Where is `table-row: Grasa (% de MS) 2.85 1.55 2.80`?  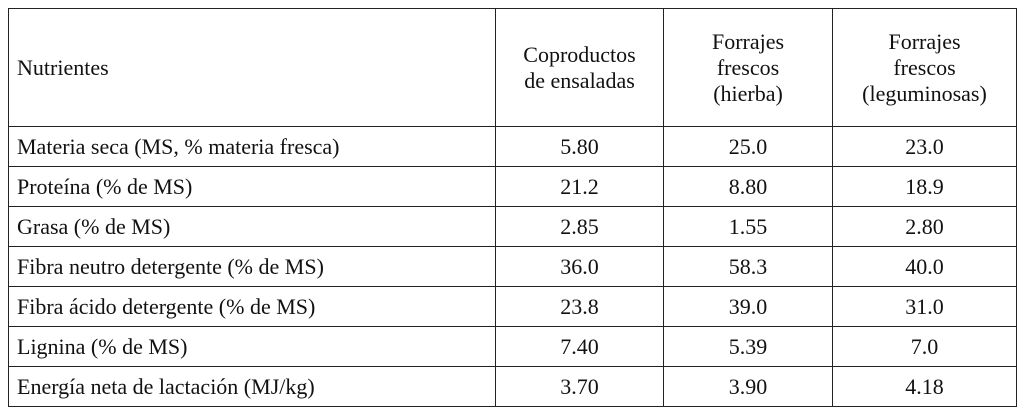
table-row: Grasa (% de MS) 2.85 1.55 2.80 is located at coordinates (512, 226).